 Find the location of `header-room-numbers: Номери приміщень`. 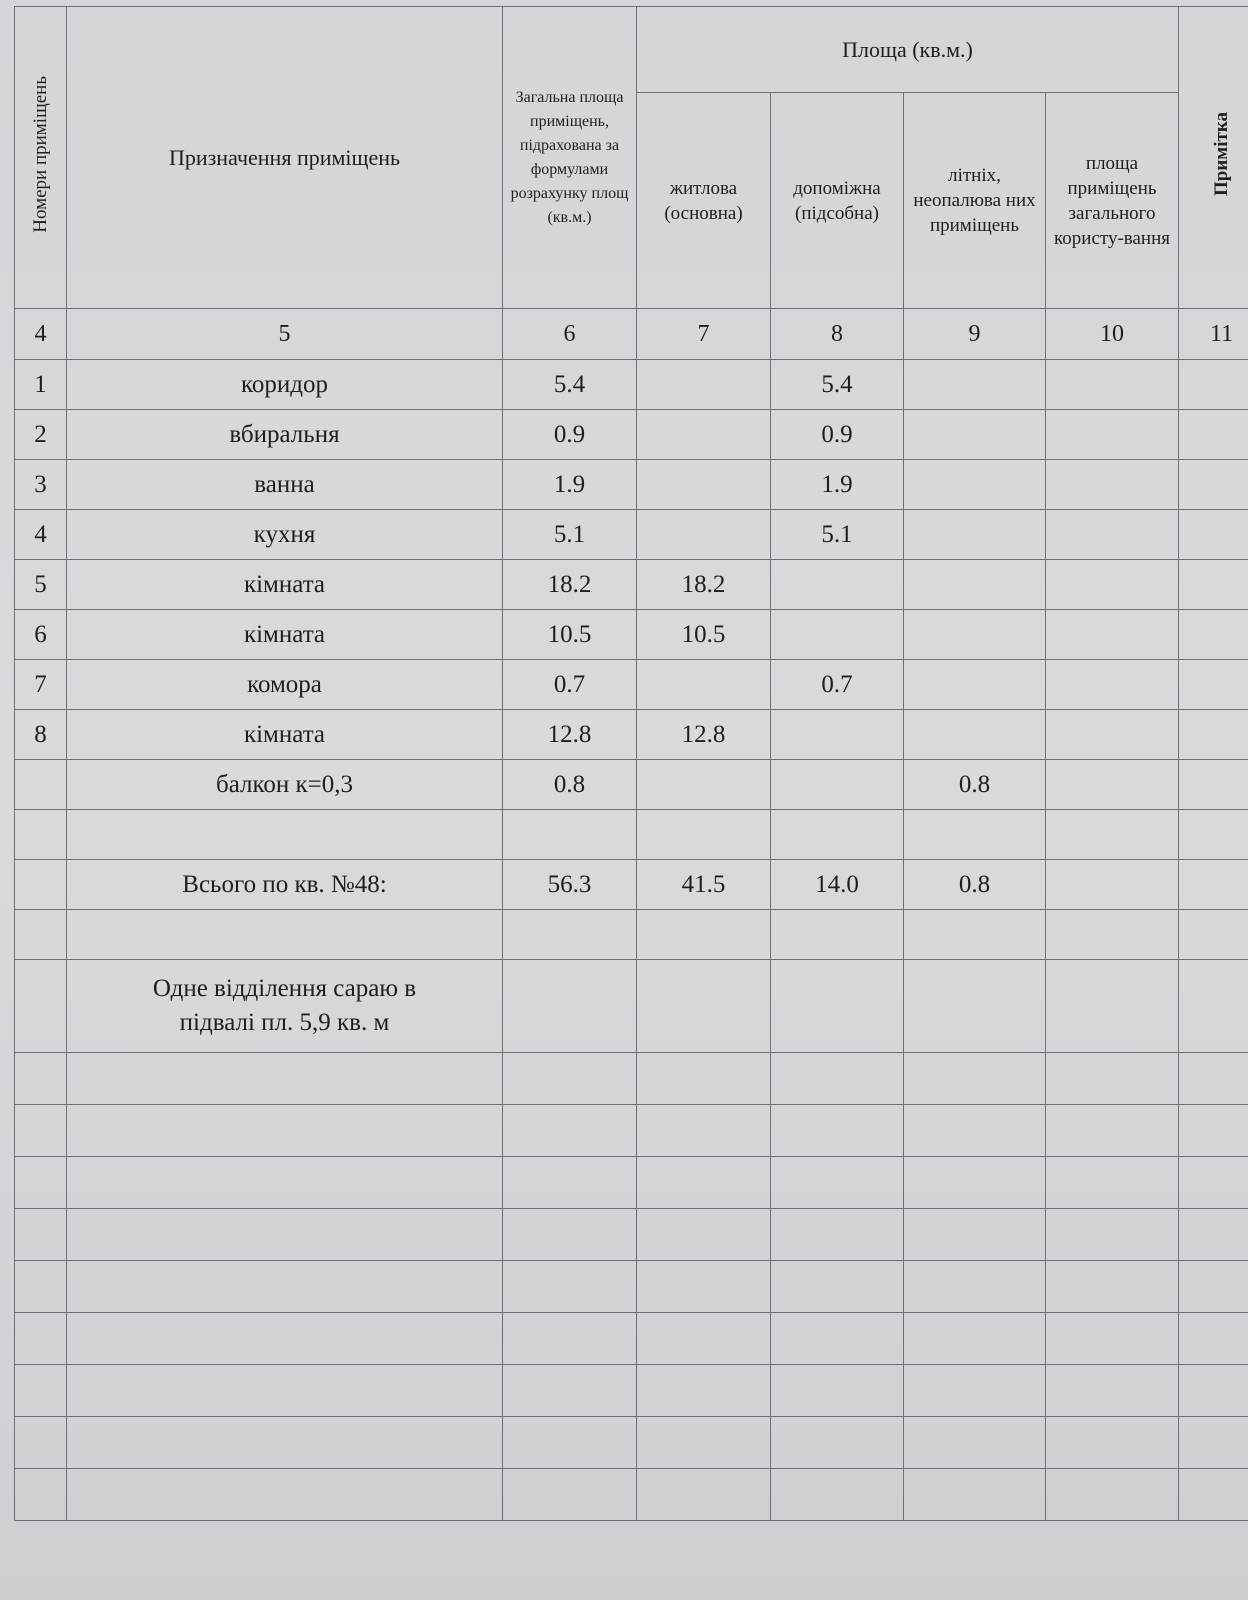

header-room-numbers: Номери приміщень is located at coordinates (40, 157).